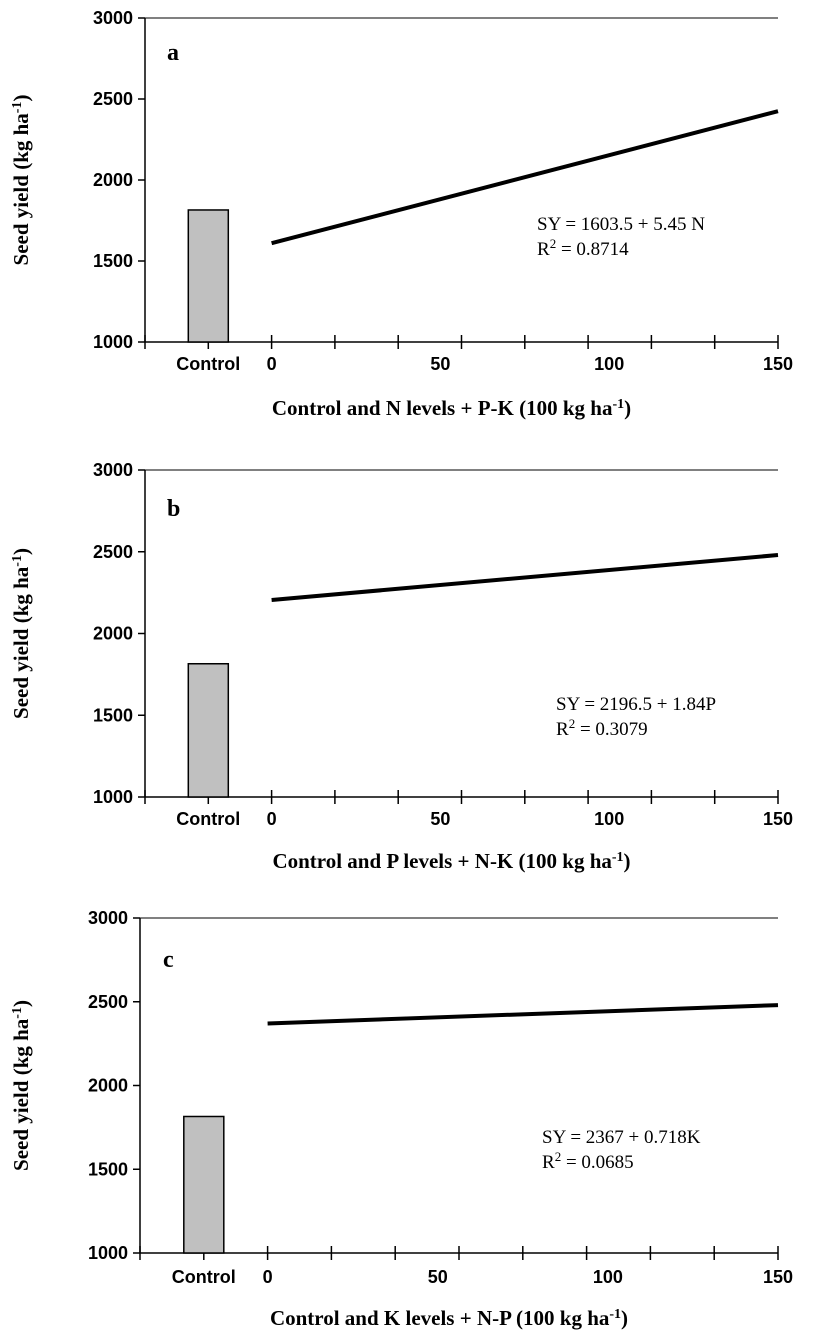 This screenshot has width=818, height=1338. I want to click on x-axis-title: Control and P levels + N-K (100 kg ha-1), so click(451, 861).